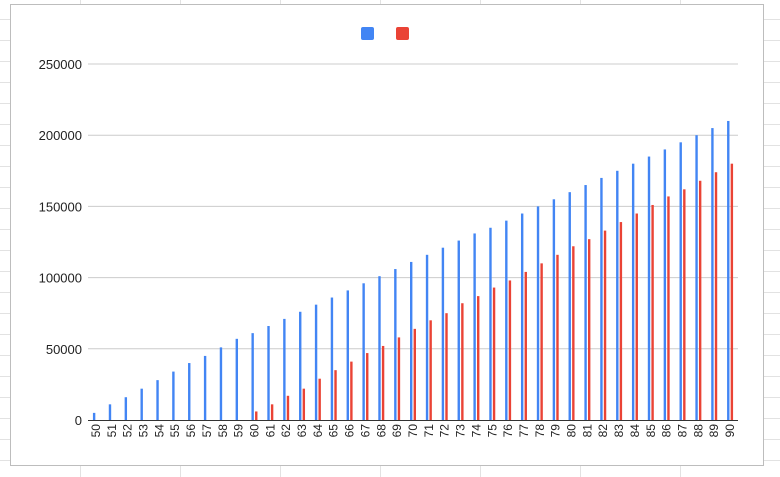 The height and width of the screenshot is (477, 780). I want to click on x-tick-label: 75, so click(492, 431).